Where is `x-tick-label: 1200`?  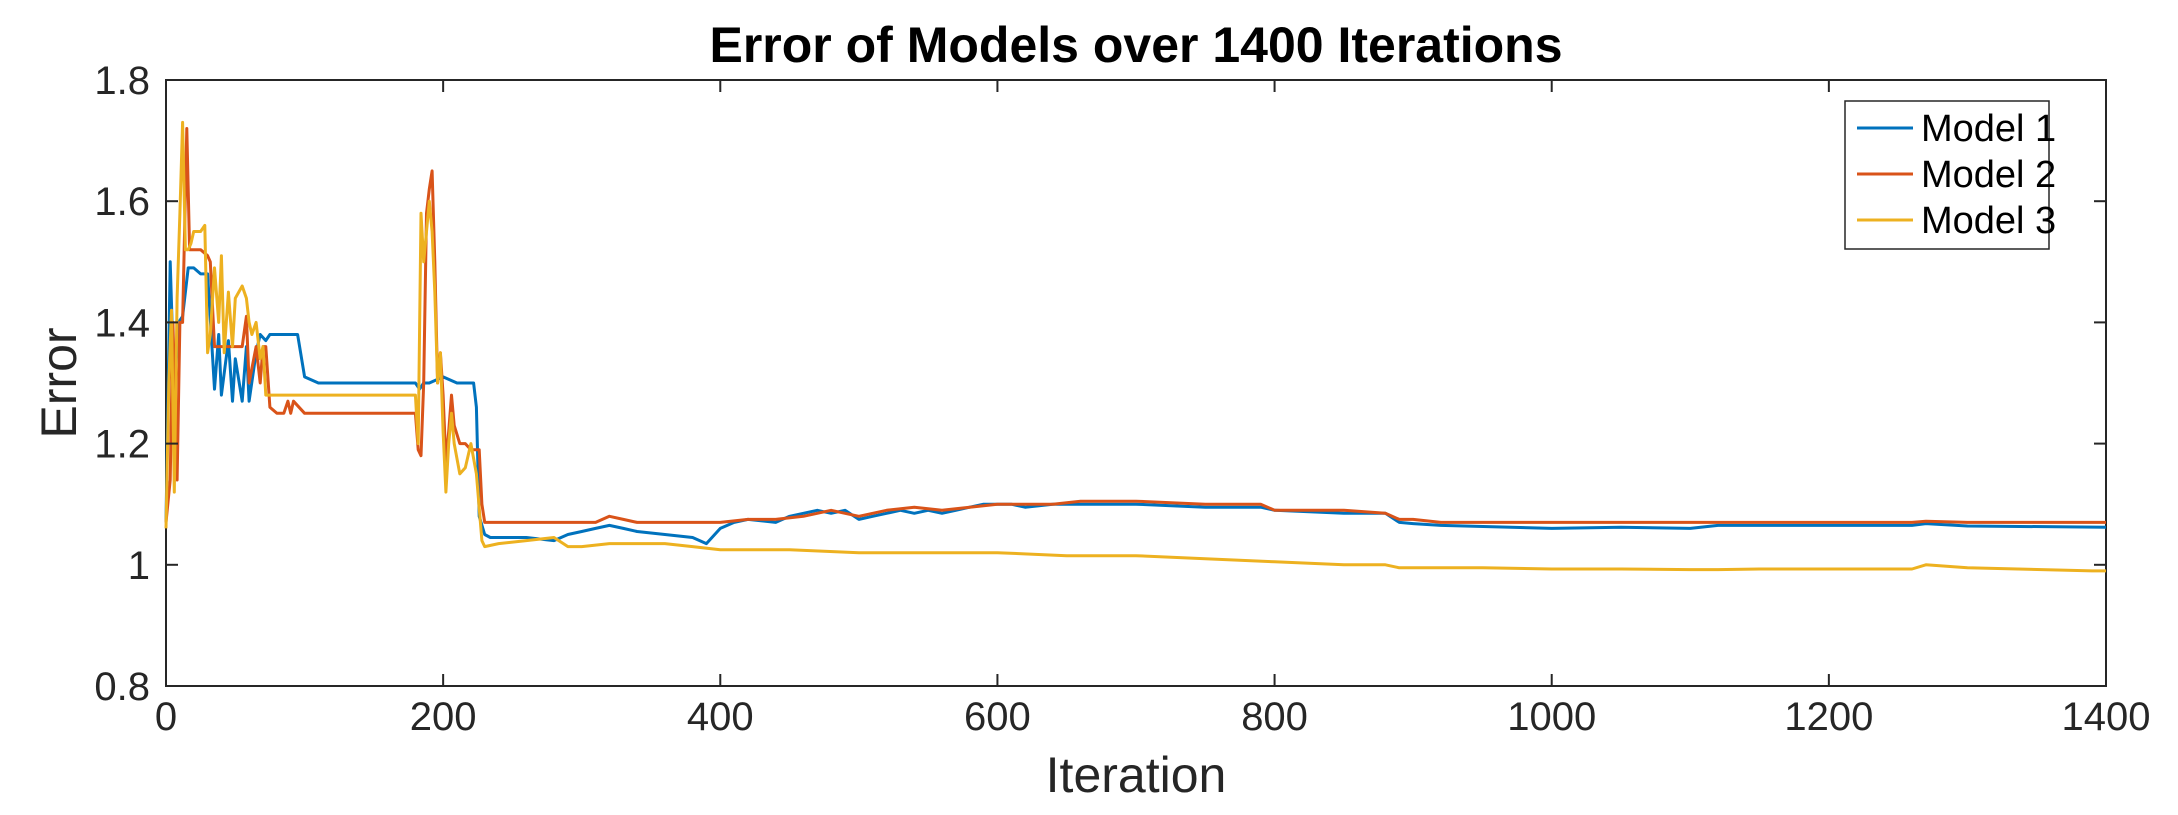 x-tick-label: 1200 is located at coordinates (1828, 717).